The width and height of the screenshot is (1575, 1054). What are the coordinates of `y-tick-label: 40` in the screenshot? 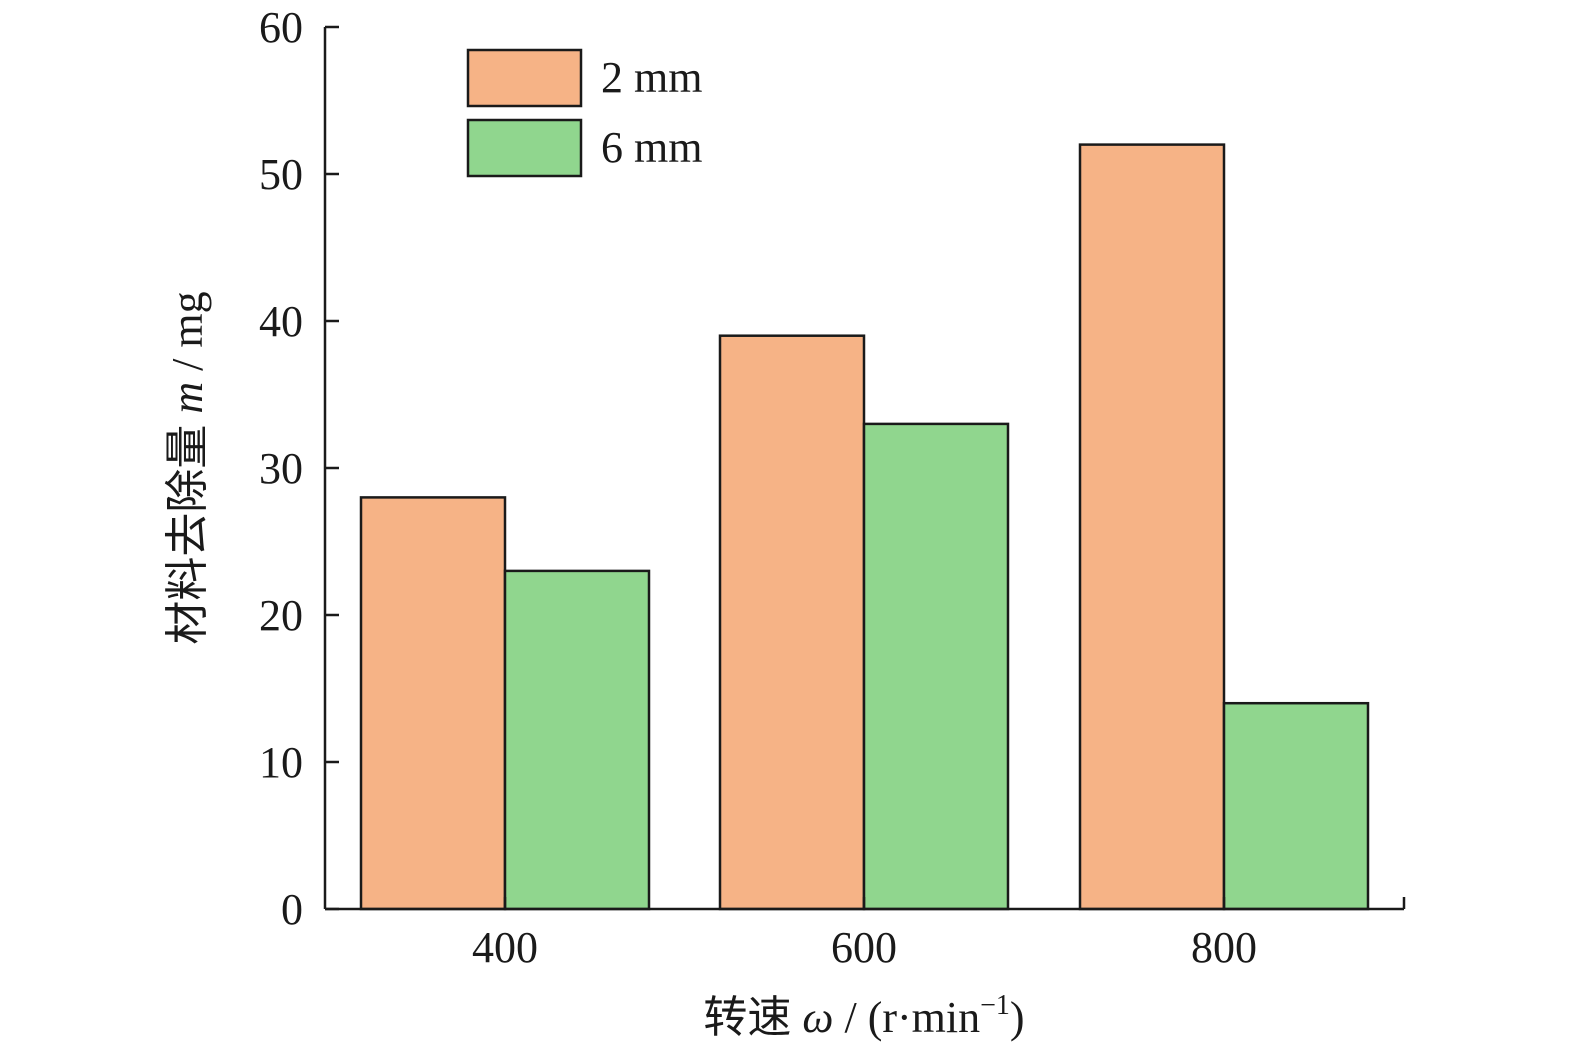 It's located at (281, 321).